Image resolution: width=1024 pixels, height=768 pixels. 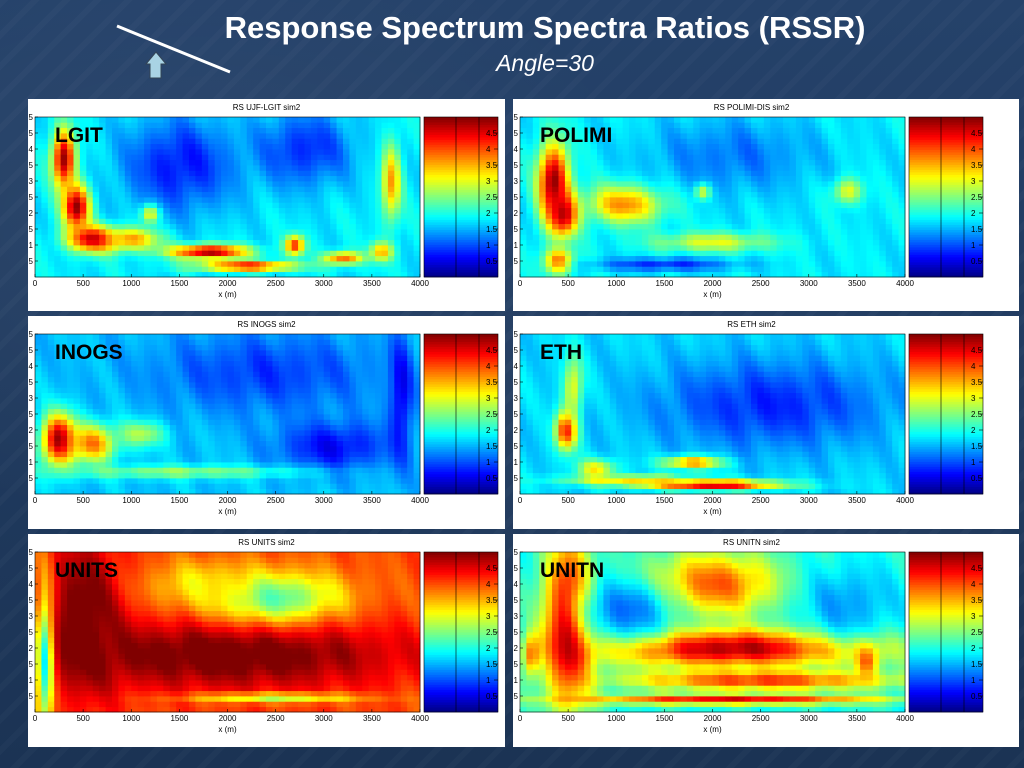 What do you see at coordinates (492, 165) in the screenshot?
I see `colorbar-tick-label: 3.5` at bounding box center [492, 165].